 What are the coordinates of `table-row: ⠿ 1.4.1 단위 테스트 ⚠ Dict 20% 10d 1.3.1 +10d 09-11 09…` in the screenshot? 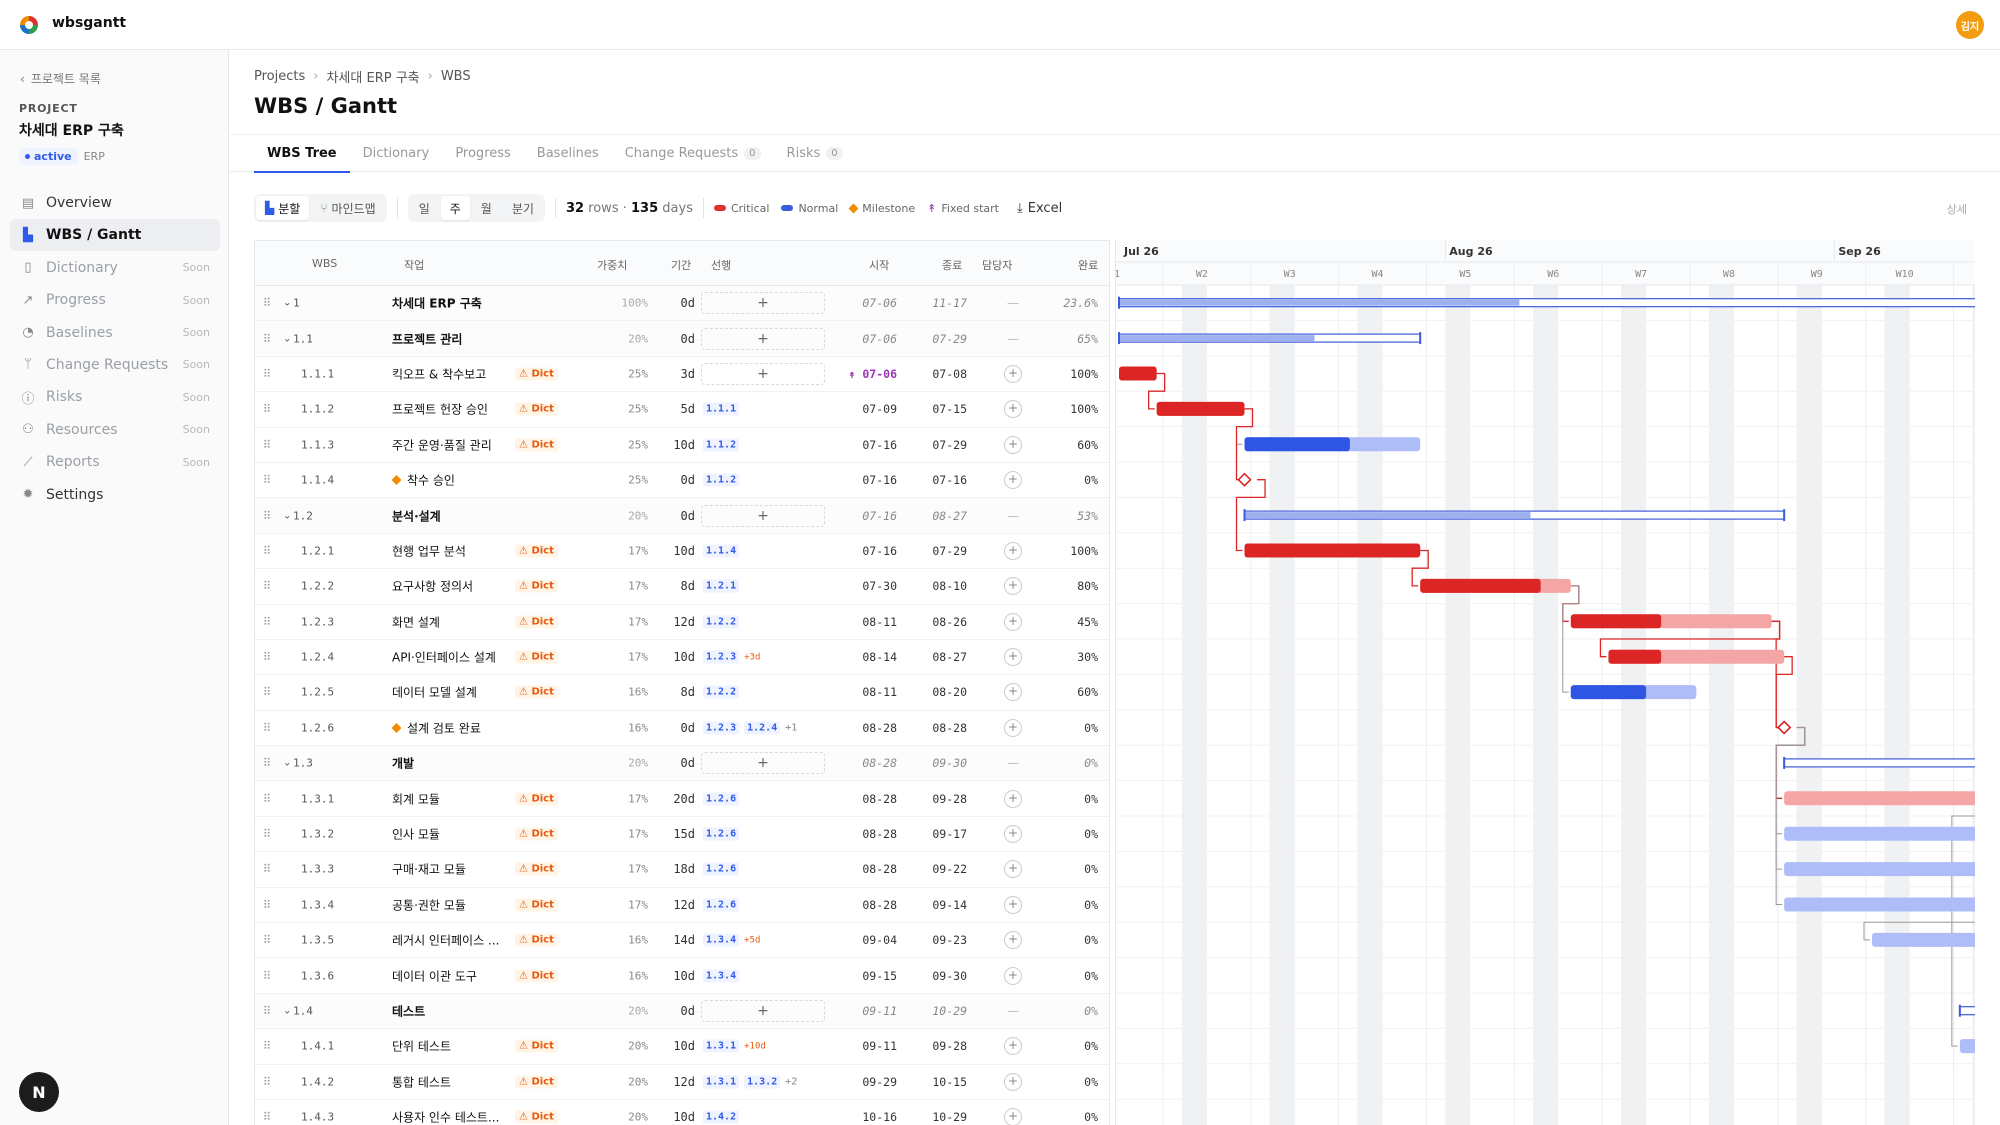 It's located at (682, 1047).